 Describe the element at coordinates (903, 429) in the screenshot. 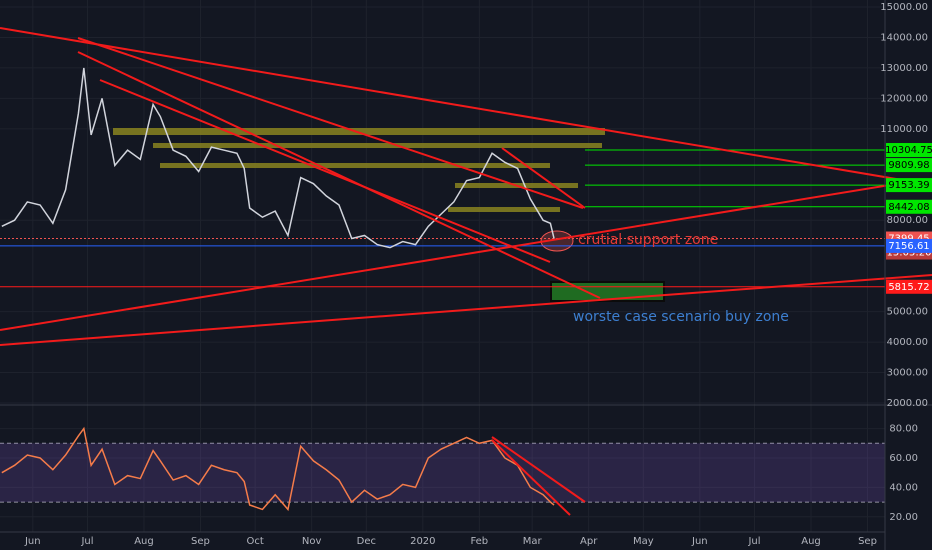

I see `y2-tick-label: 80.00` at that location.